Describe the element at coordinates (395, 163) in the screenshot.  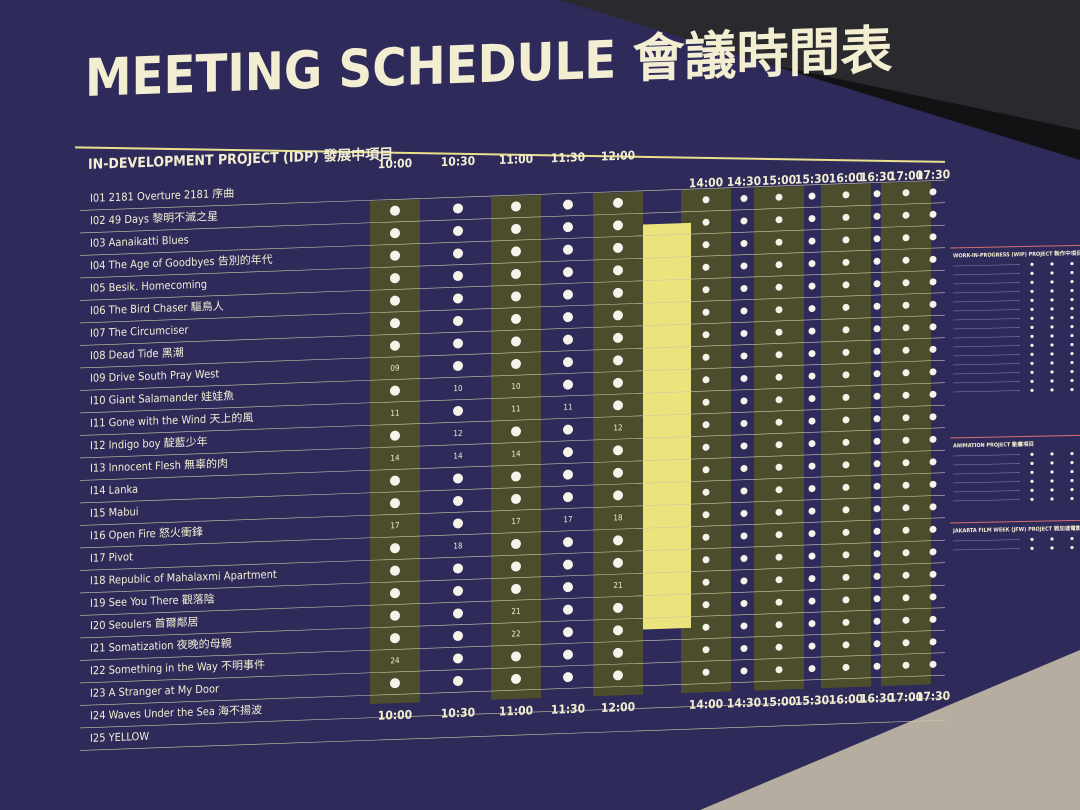
I see `time-header: 10:00` at that location.